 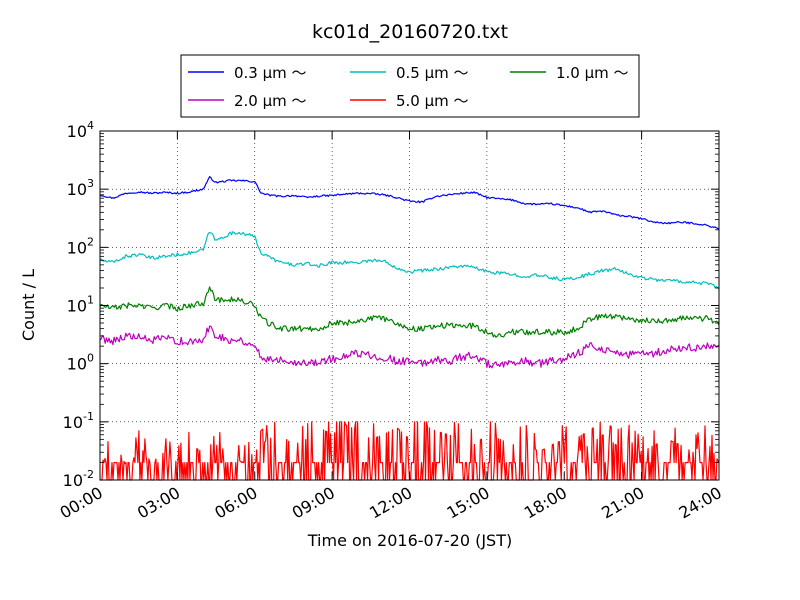 I want to click on legend: 0.3 μm ～ 0.5 μm ～ 1.0 μm ～ 2.0 μm ～ 5.0 μm ～, so click(x=410, y=86).